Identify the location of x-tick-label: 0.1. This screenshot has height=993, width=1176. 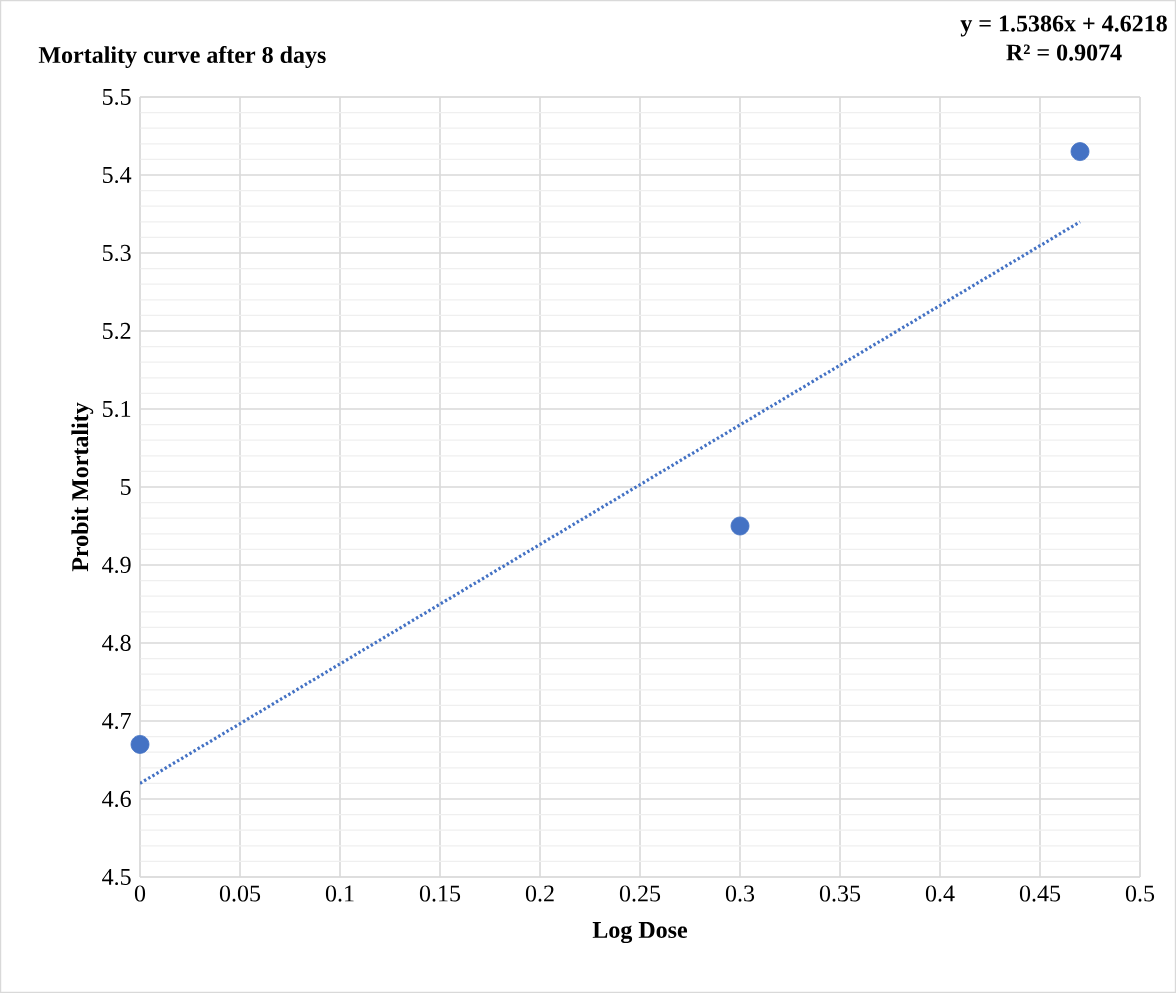
(339, 893).